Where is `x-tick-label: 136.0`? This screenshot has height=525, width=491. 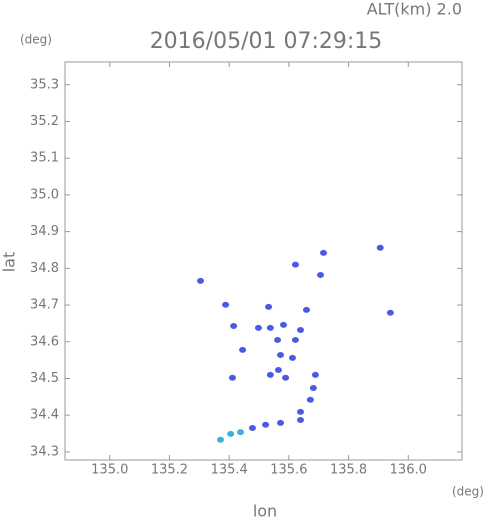 x-tick-label: 136.0 is located at coordinates (408, 470).